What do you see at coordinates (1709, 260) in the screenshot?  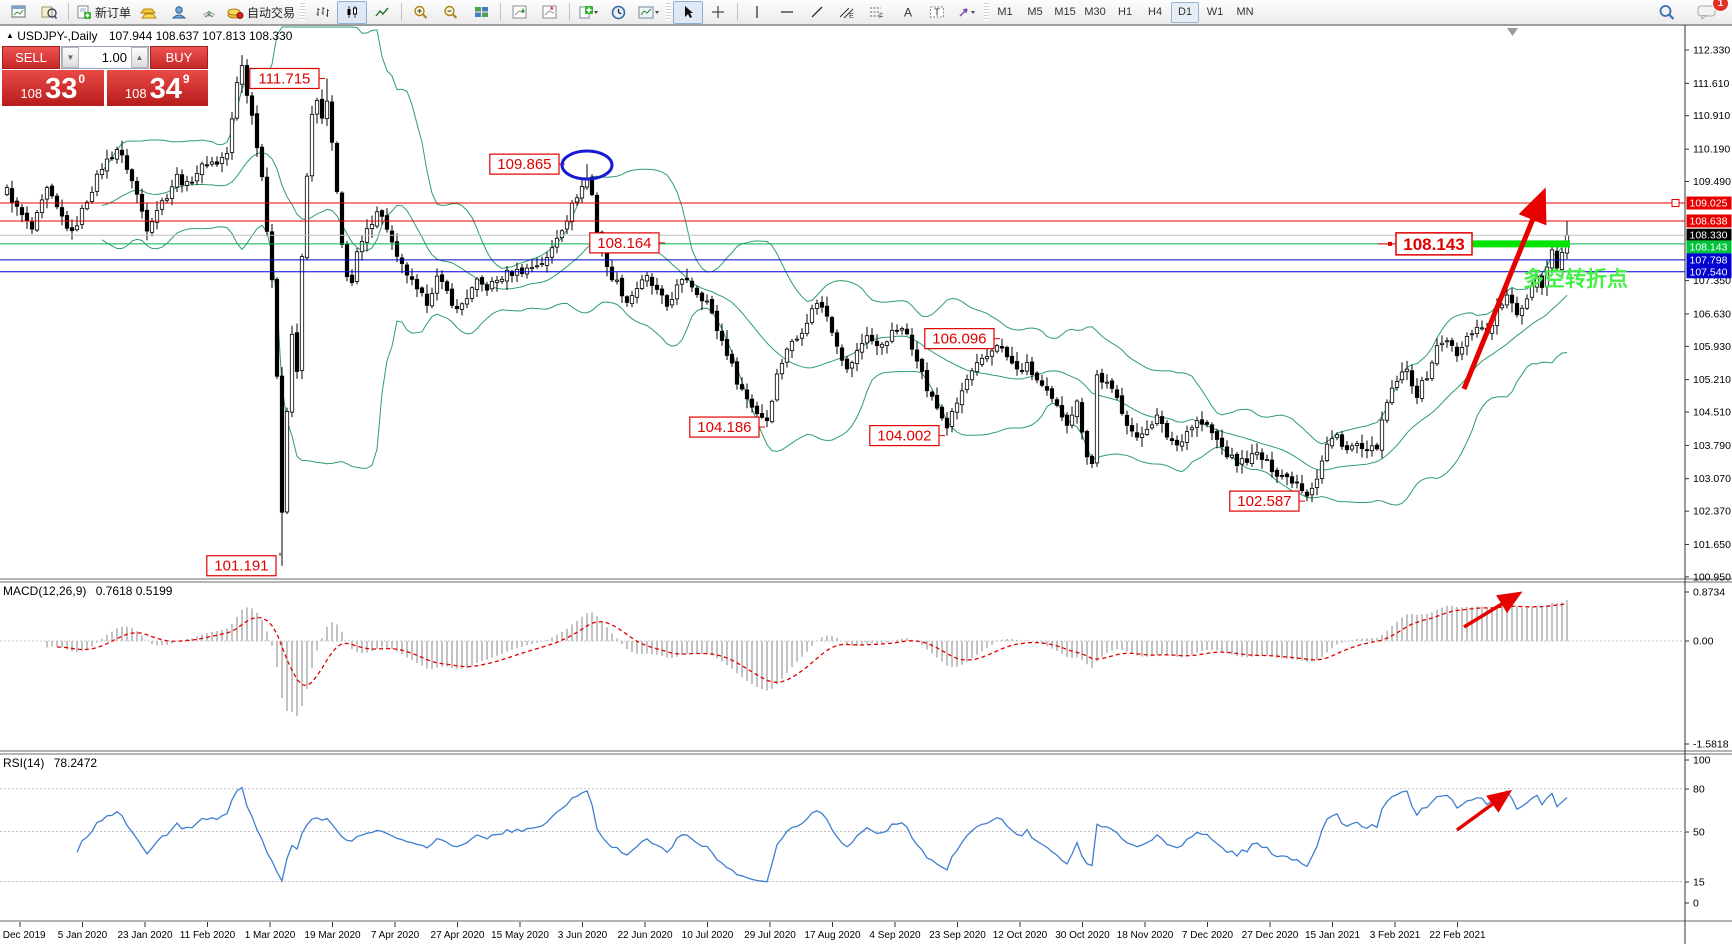 I see `price-tag-label: 107.798` at bounding box center [1709, 260].